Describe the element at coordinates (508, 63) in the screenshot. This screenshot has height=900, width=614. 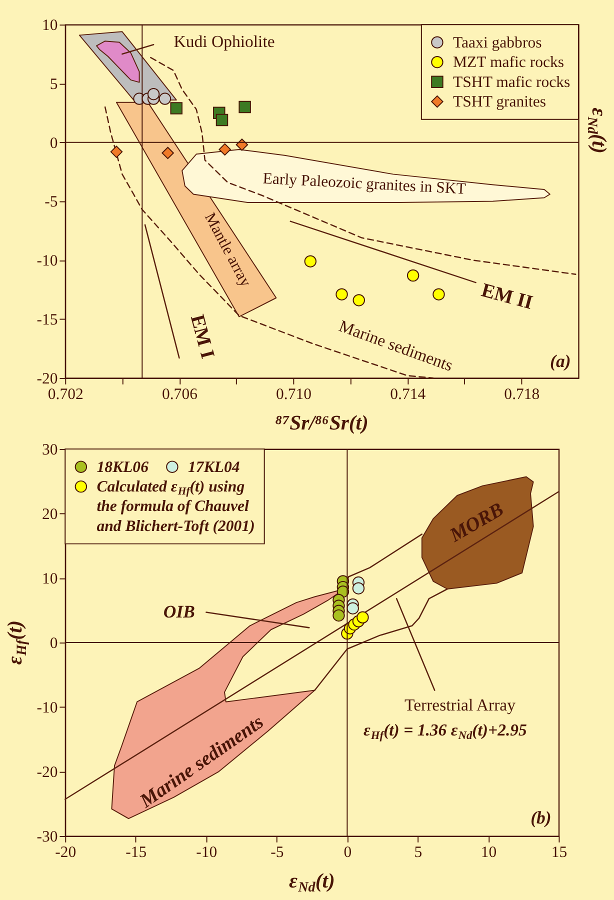
I see `legend-label: MZT mafic rocks` at that location.